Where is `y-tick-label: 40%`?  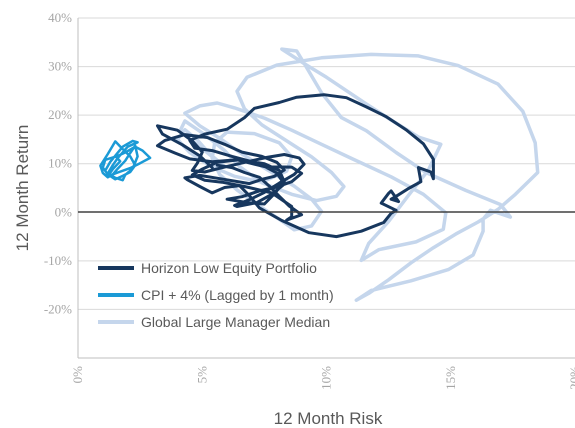 y-tick-label: 40% is located at coordinates (60, 17).